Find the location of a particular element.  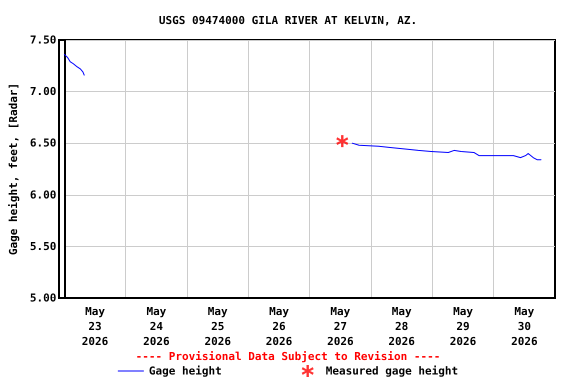

x-tick-label: May 26 2026 is located at coordinates (279, 326).